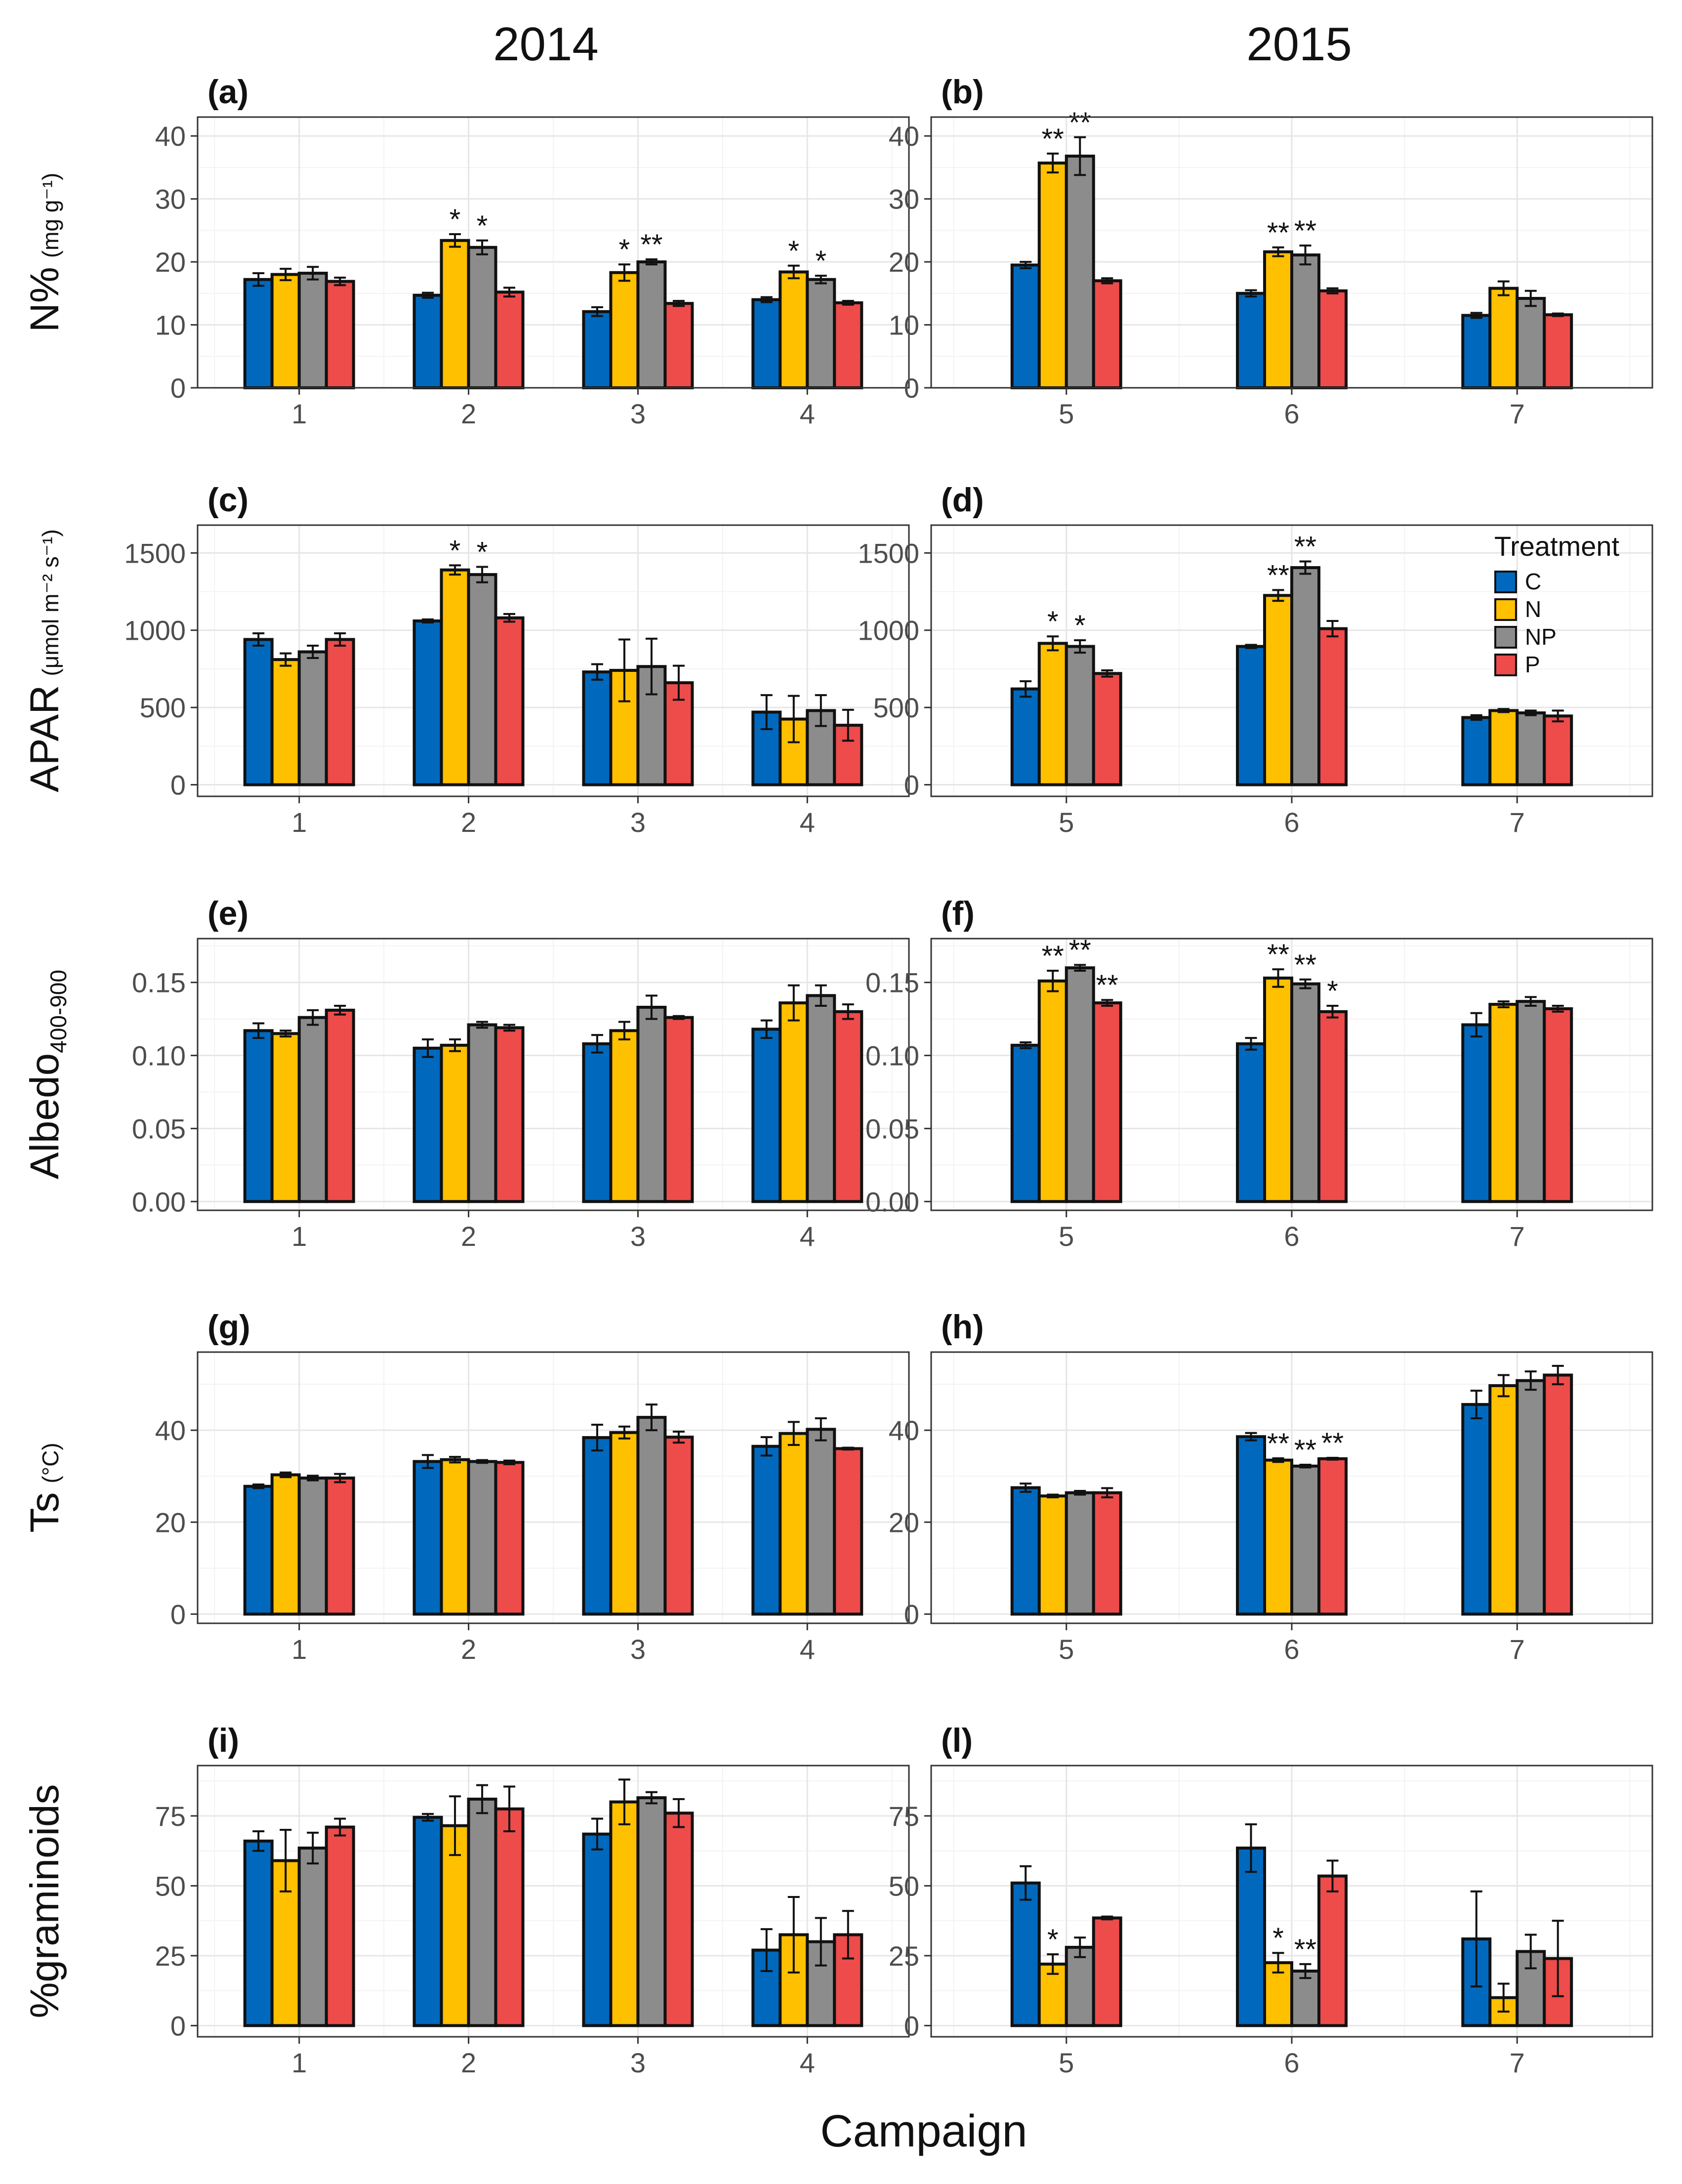 Image resolution: width=1682 pixels, height=2184 pixels. Describe the element at coordinates (44, 1487) in the screenshot. I see `y-axis-title-row-4: Ts (°C)` at that location.